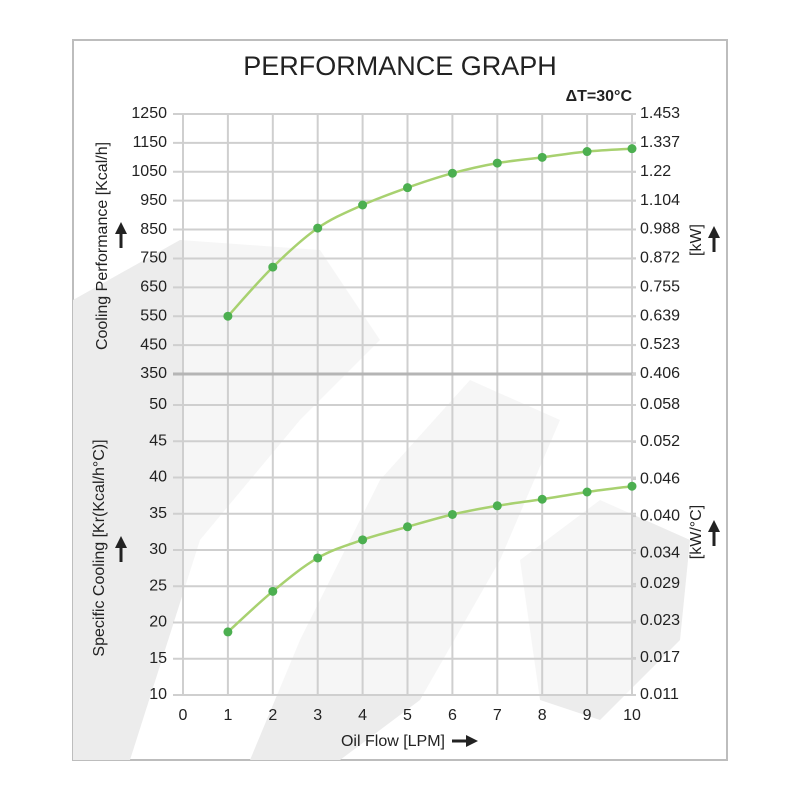 The width and height of the screenshot is (800, 800). Describe the element at coordinates (655, 171) in the screenshot. I see `y2-tick-label: 1.22` at that location.